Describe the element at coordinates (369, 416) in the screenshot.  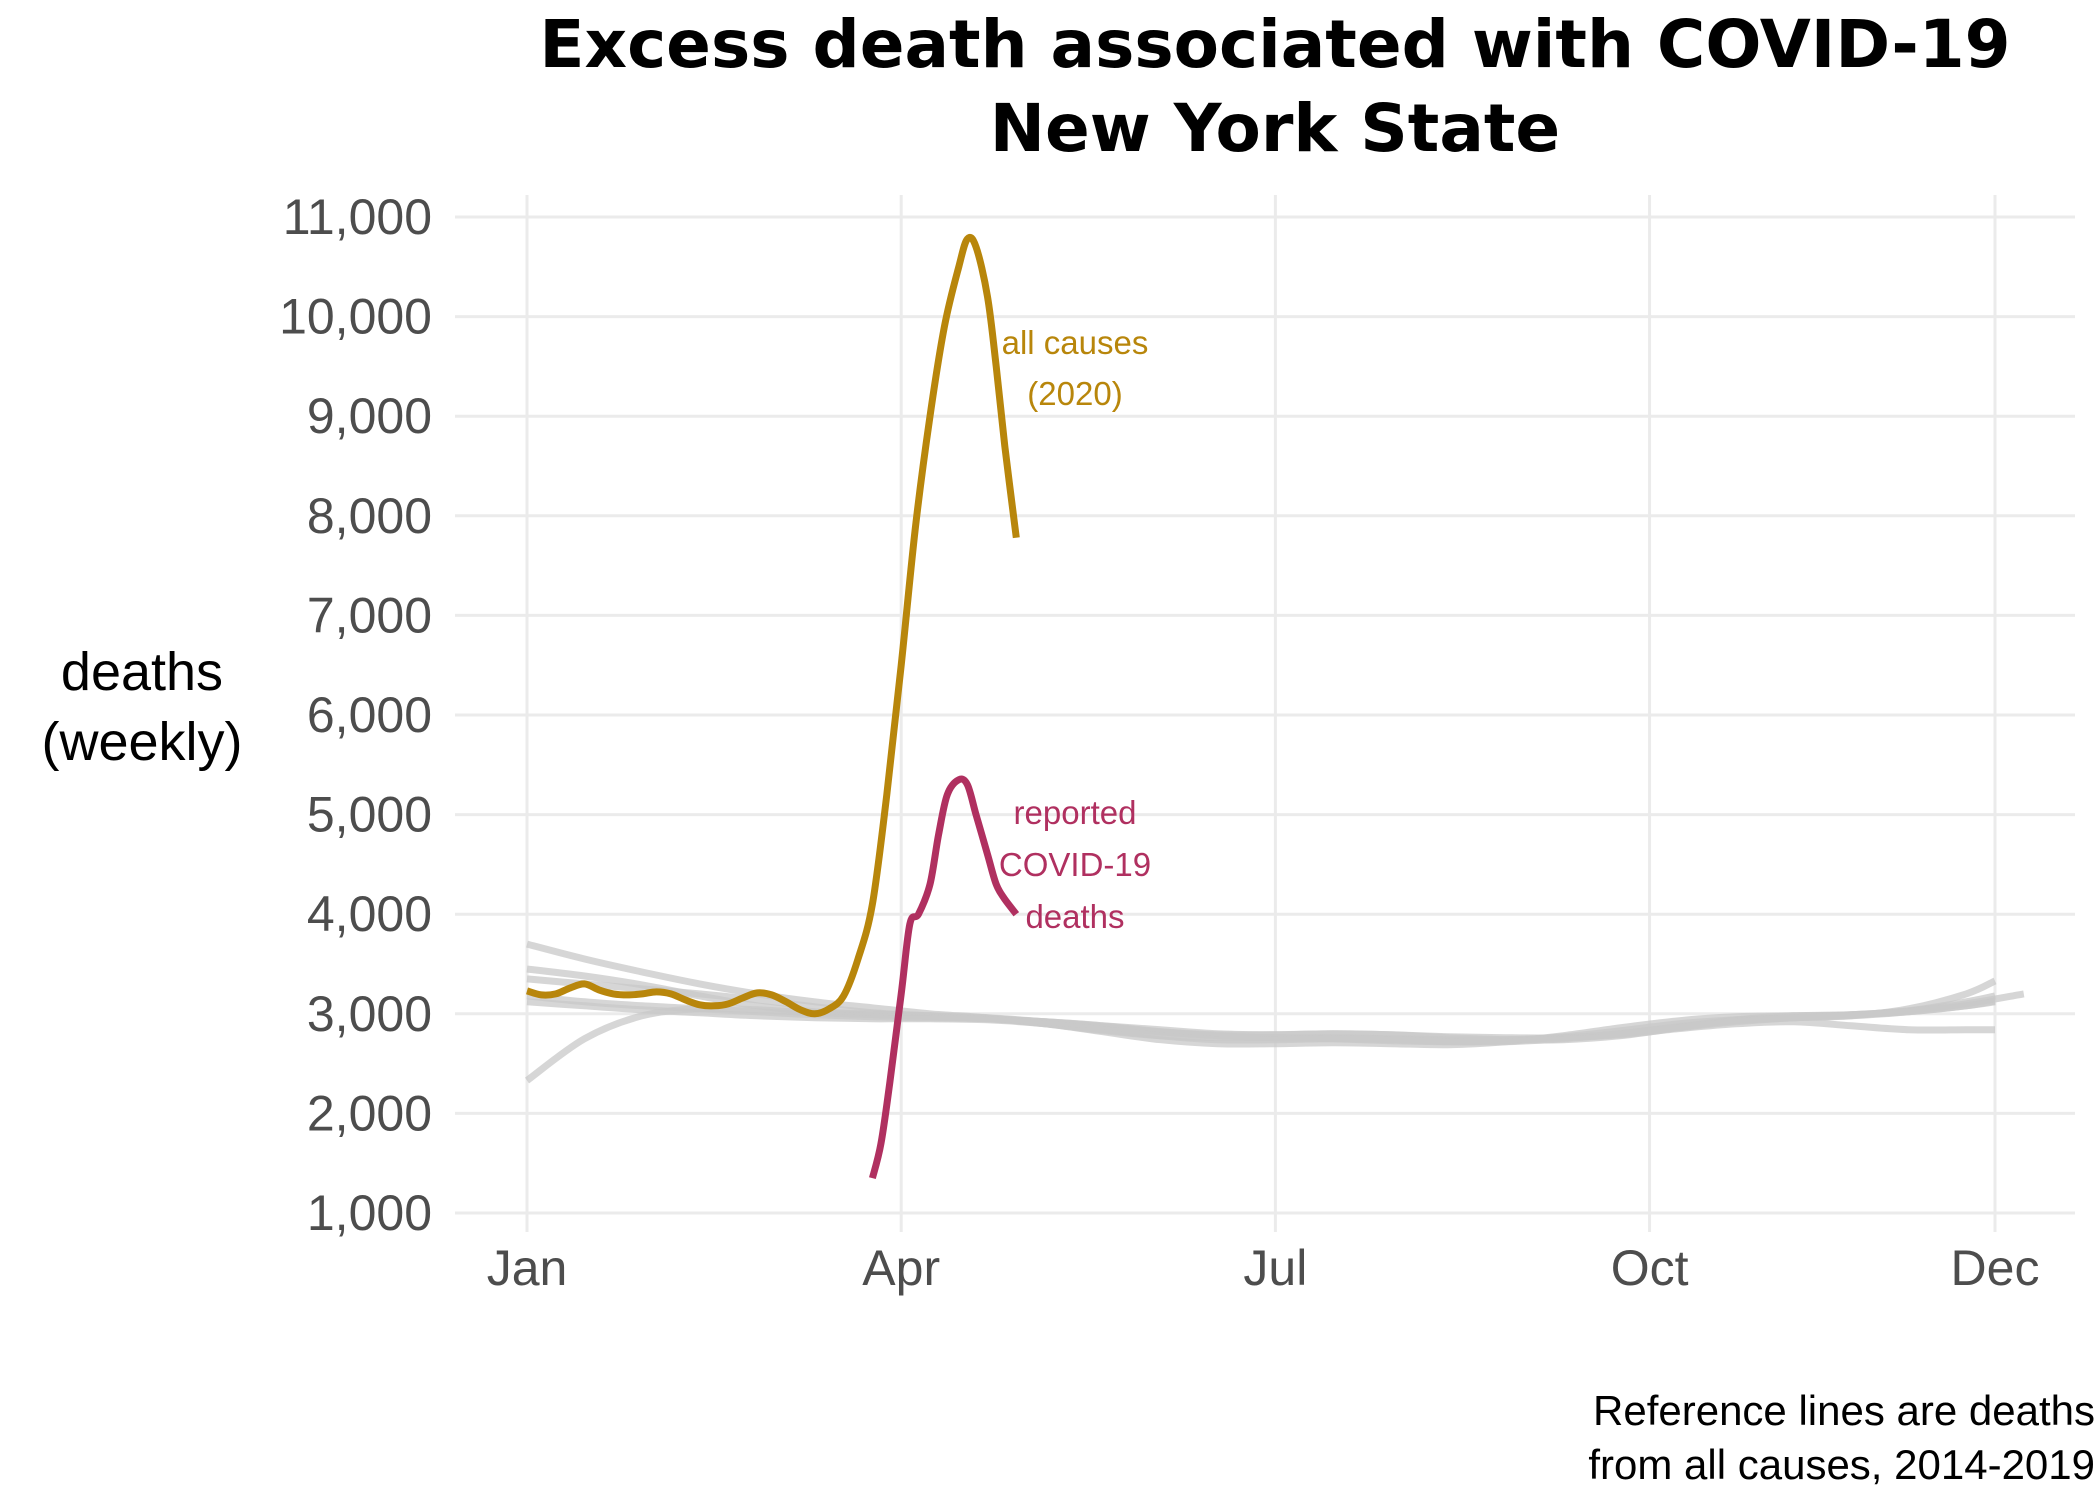
I see `y-tick-label: 9,000` at that location.